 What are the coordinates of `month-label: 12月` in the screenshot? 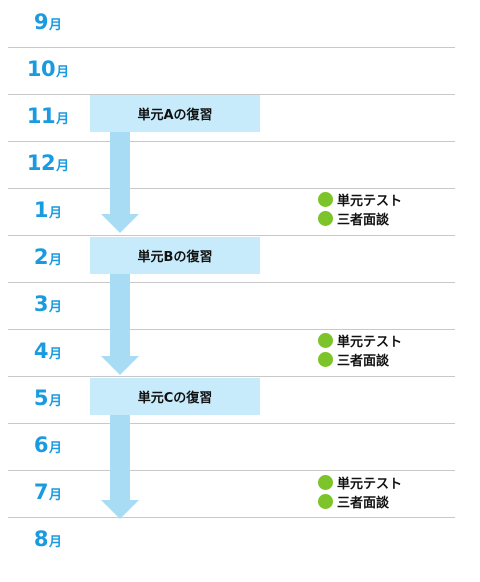 It's located at (48, 163).